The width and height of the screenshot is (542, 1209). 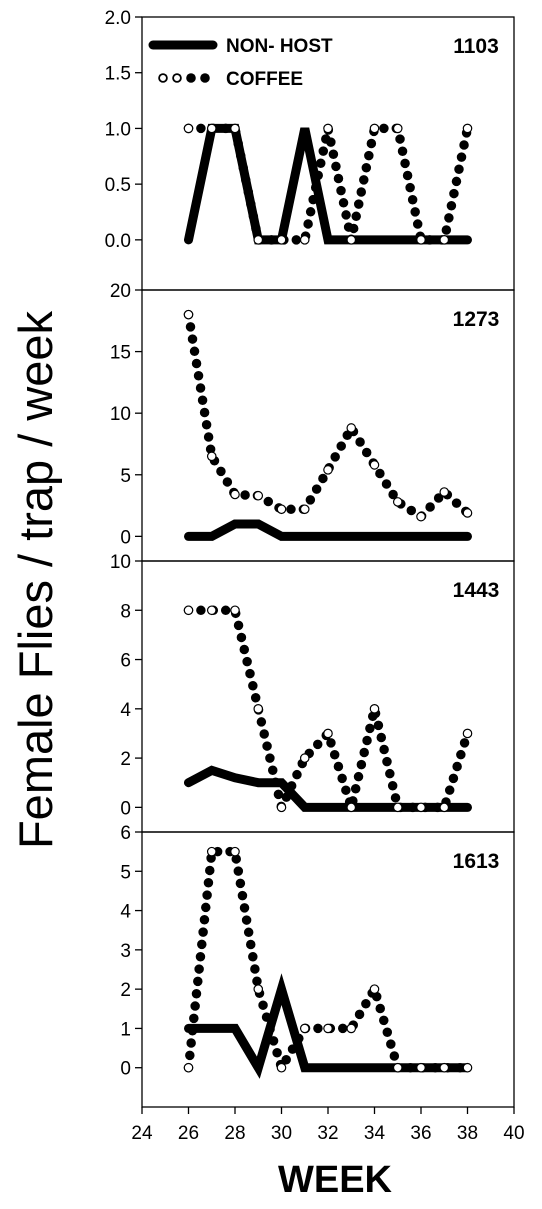 What do you see at coordinates (120, 291) in the screenshot?
I see `y-tick-label: 20` at bounding box center [120, 291].